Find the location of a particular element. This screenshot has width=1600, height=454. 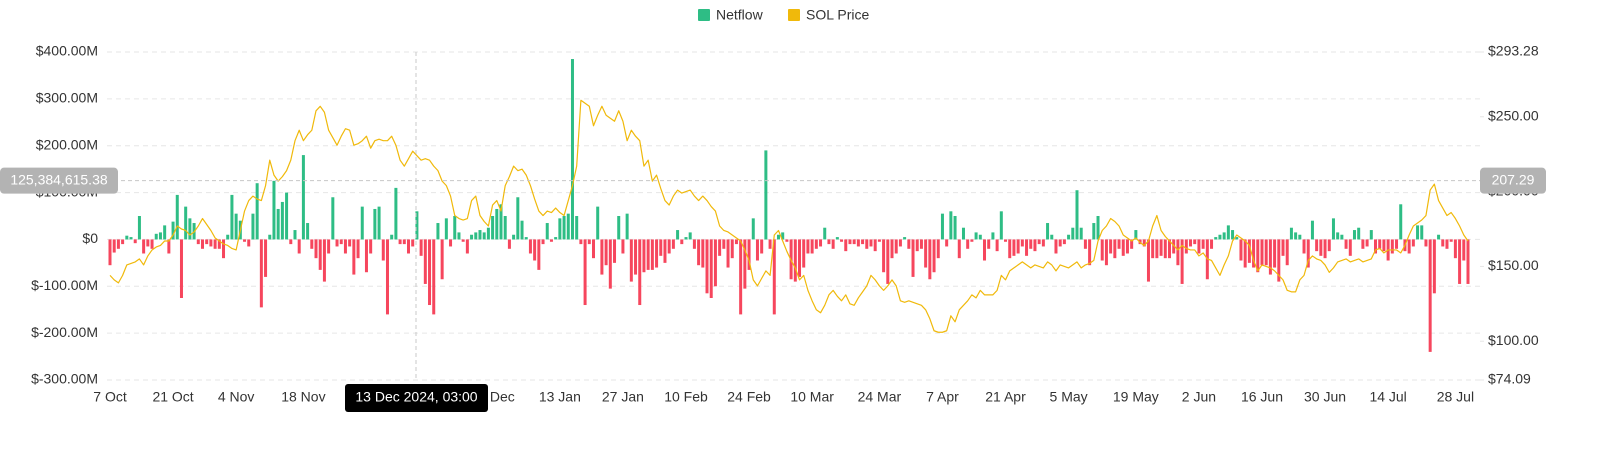

legend-label: Netflow is located at coordinates (740, 15).